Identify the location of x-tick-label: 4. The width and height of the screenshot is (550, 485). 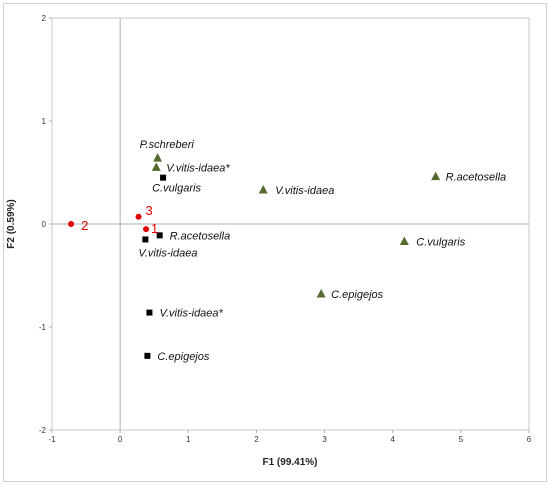
(392, 439).